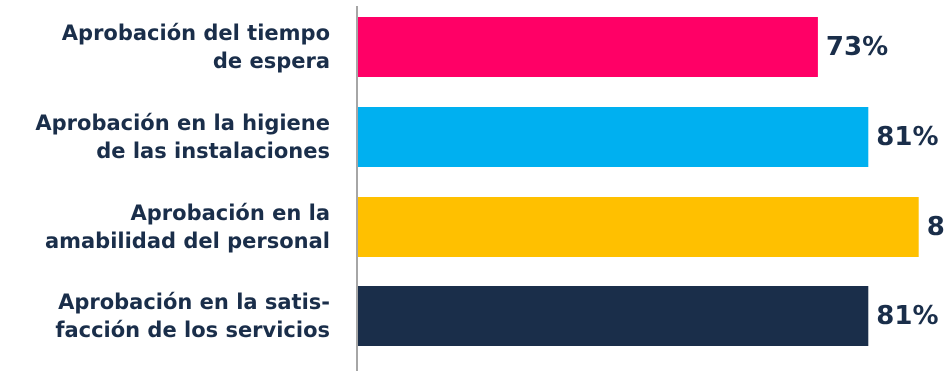 The image size is (945, 371). What do you see at coordinates (187, 241) in the screenshot?
I see `category-label-line: amabilidad del personal` at bounding box center [187, 241].